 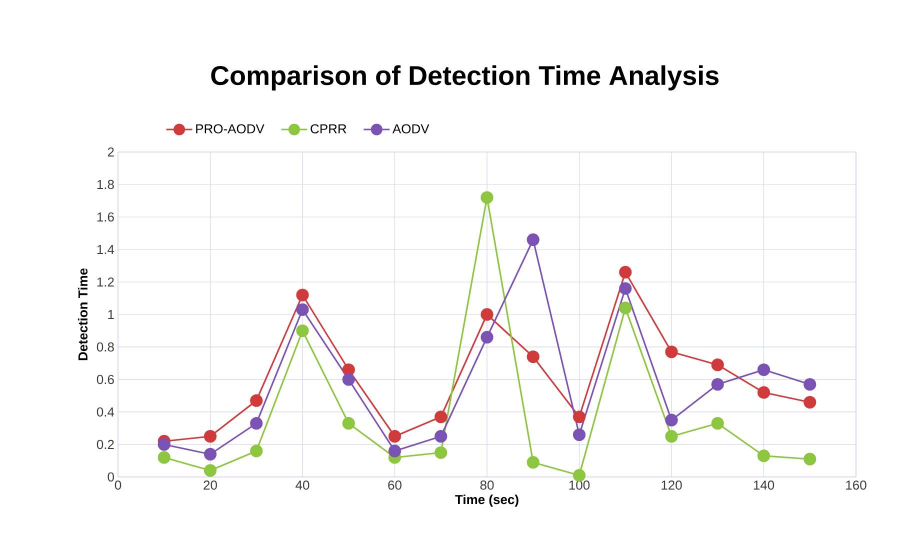 What do you see at coordinates (105, 445) in the screenshot?
I see `y-tick-label: 0.2` at bounding box center [105, 445].